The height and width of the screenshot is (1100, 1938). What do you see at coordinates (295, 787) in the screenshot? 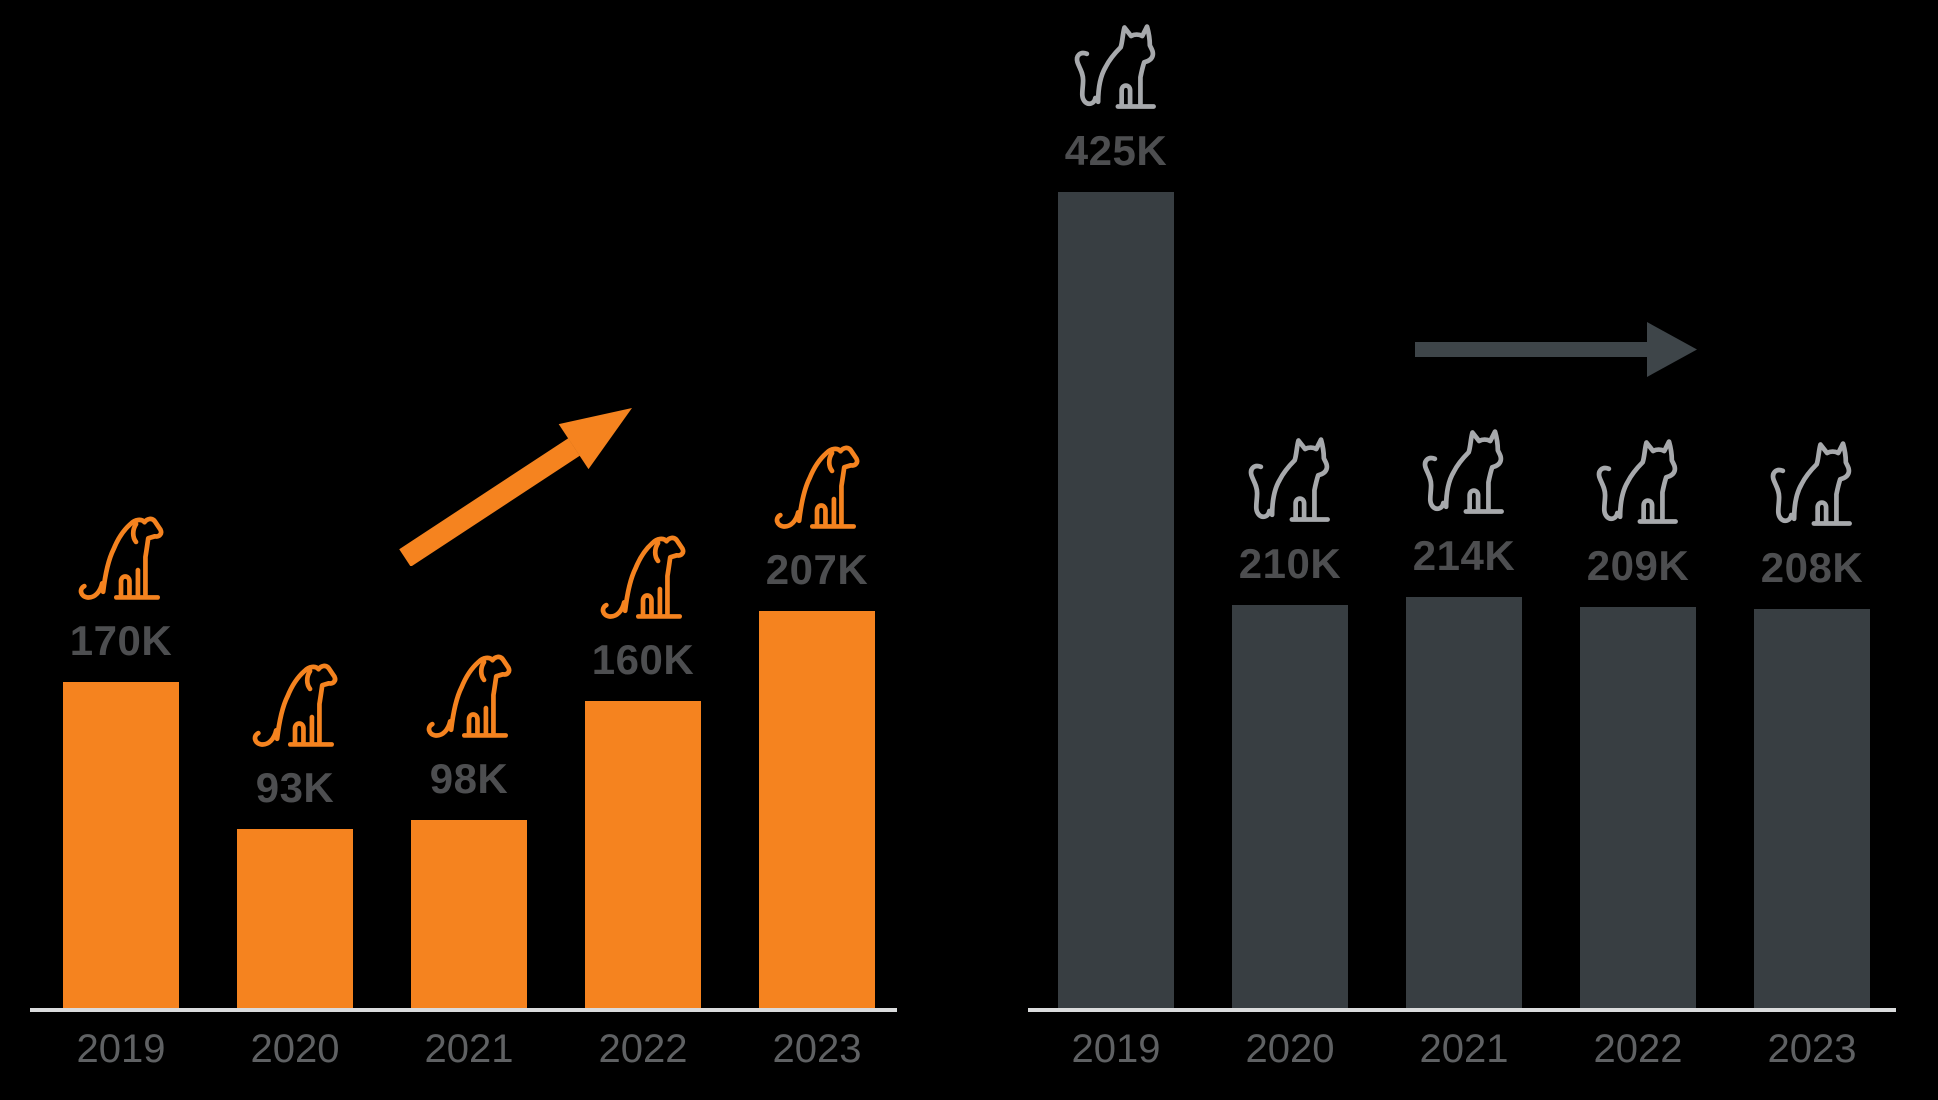
I see `dogs-value-label-2020: 93K` at bounding box center [295, 787].